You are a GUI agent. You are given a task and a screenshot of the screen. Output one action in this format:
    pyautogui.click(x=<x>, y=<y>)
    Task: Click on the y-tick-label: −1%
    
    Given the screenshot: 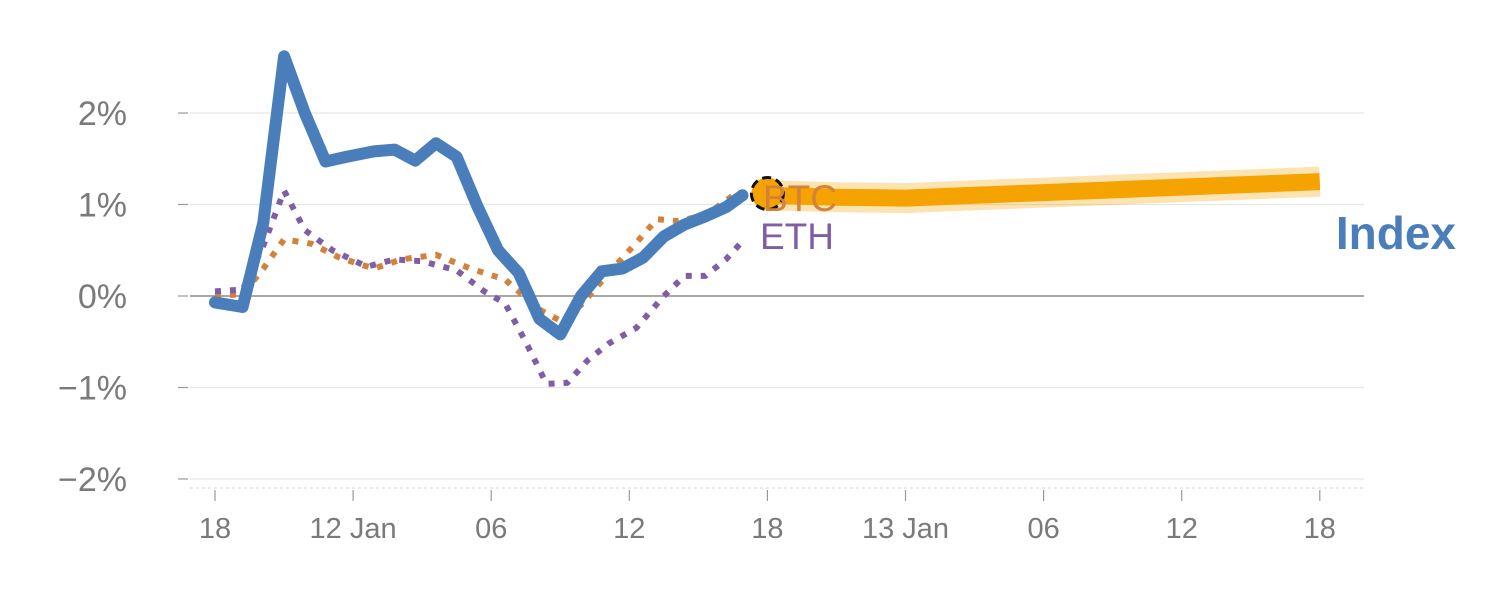 What is the action you would take?
    pyautogui.click(x=92, y=389)
    